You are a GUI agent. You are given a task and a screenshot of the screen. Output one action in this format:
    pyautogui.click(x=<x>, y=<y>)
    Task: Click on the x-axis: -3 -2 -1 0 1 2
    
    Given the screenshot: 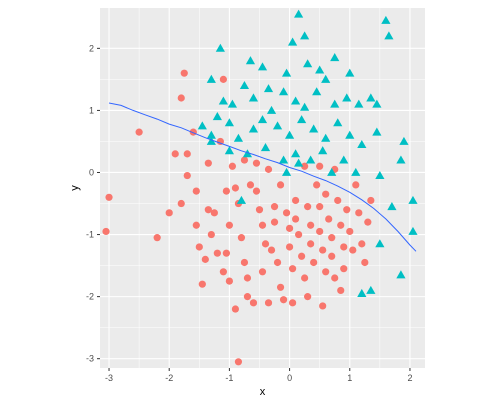 What is the action you would take?
    pyautogui.click(x=258, y=375)
    